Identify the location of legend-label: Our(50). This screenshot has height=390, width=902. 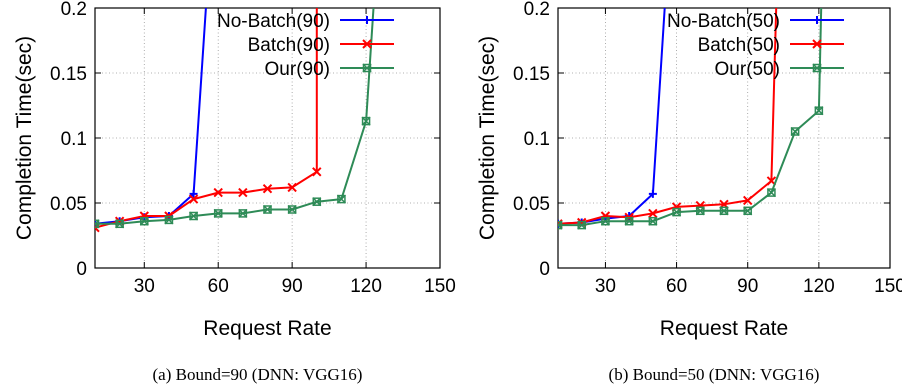
(747, 69).